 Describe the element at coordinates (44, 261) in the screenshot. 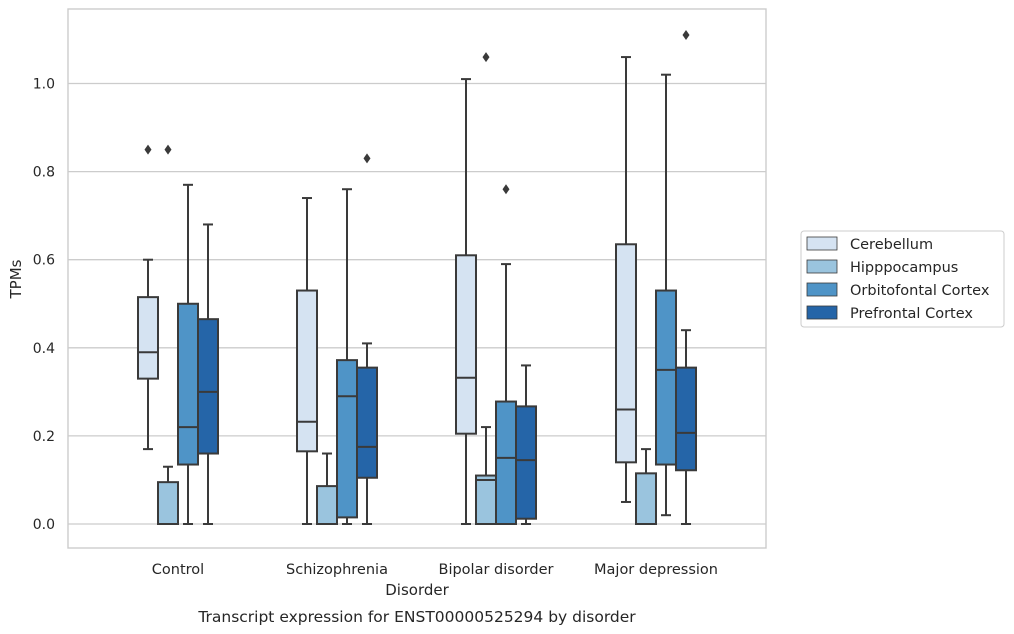

I see `y-tick-label: 0.6` at that location.